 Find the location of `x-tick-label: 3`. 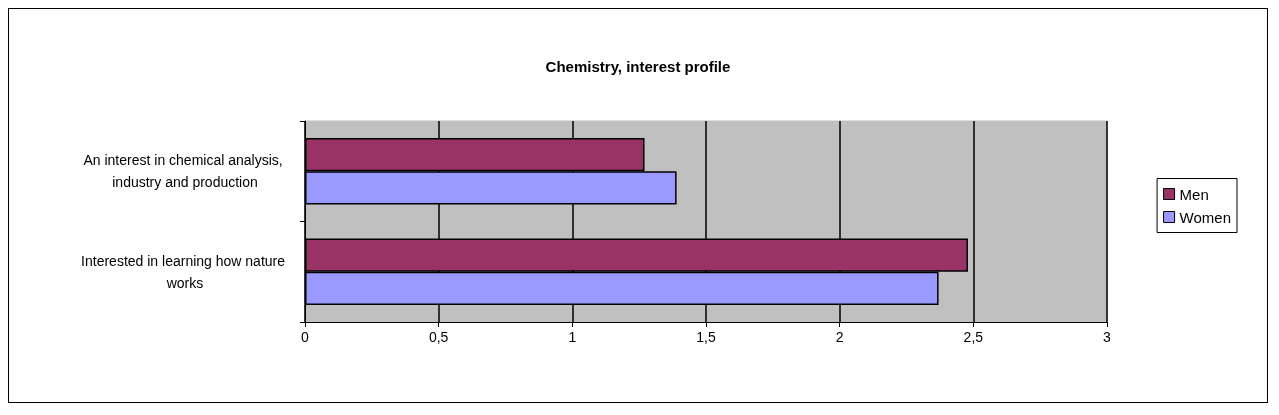

x-tick-label: 3 is located at coordinates (1107, 337).